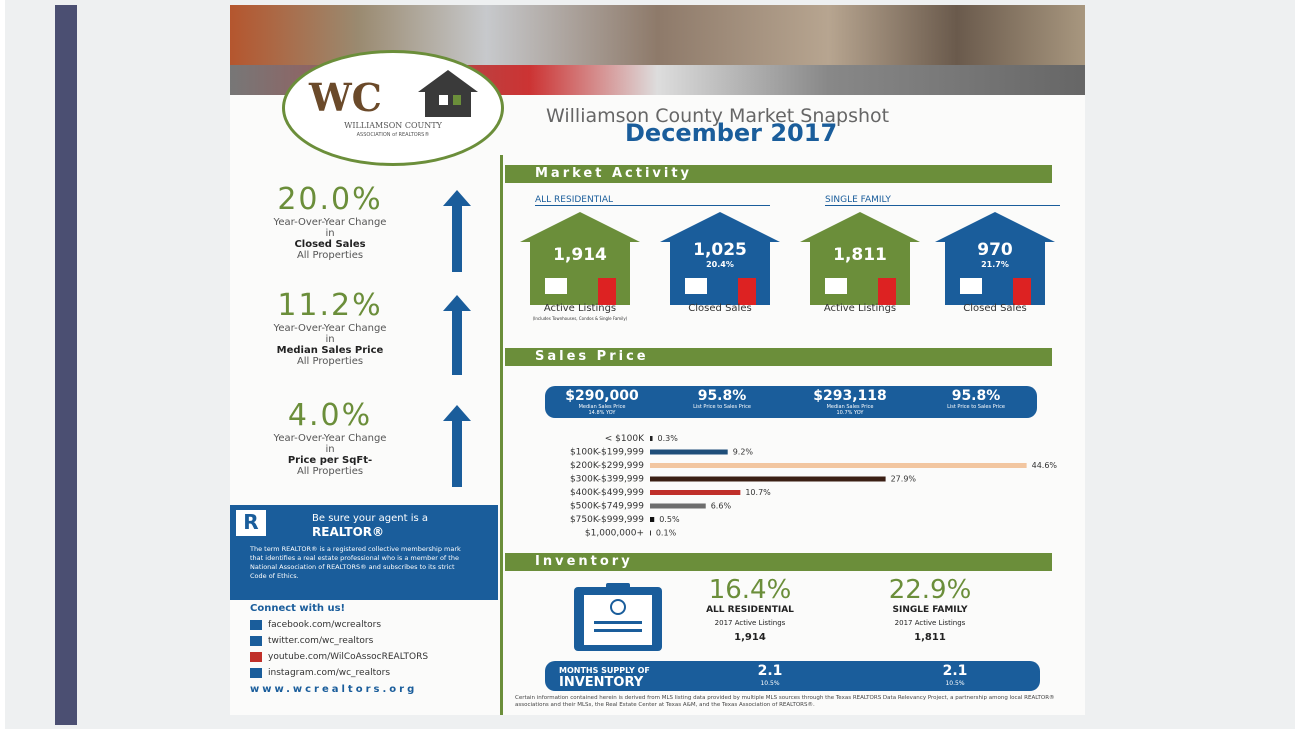  I want to click on link: twitter.com/wc_realtors, so click(372, 641).